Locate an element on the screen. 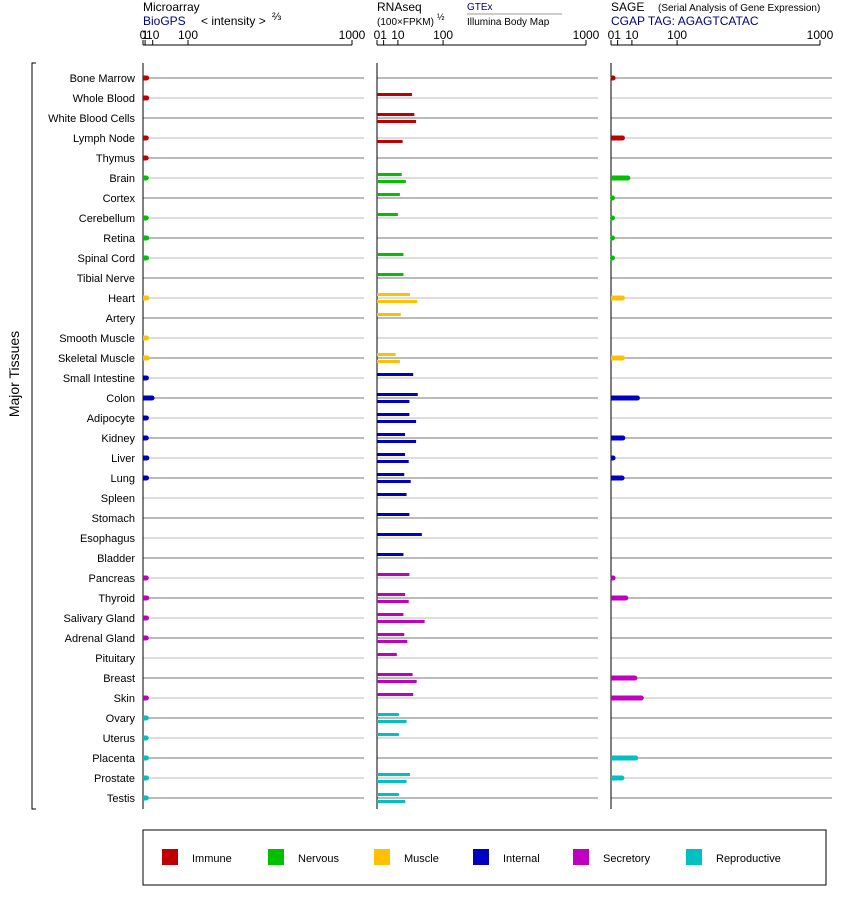 This screenshot has width=842, height=900. microarray-tick-label: 1000 is located at coordinates (352, 35).